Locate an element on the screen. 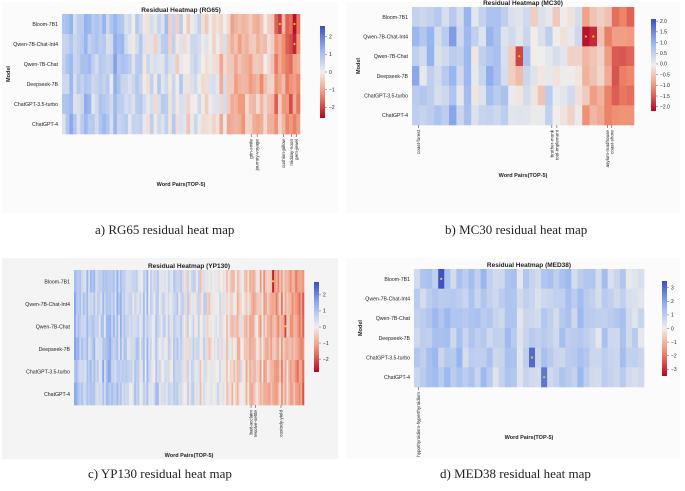 Image resolution: width=685 pixels, height=491 pixels. colorbar-tick-label: 1.0 is located at coordinates (663, 43).